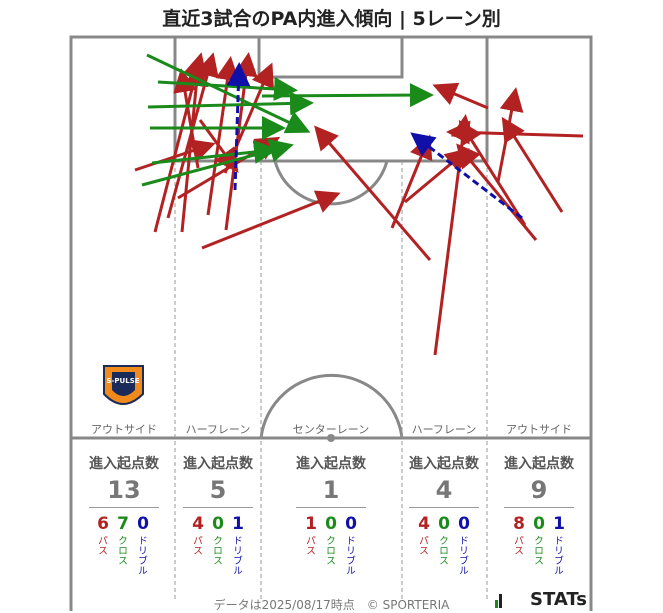  Describe the element at coordinates (218, 524) in the screenshot. I see `lane-1-cross-count: 0` at that location.